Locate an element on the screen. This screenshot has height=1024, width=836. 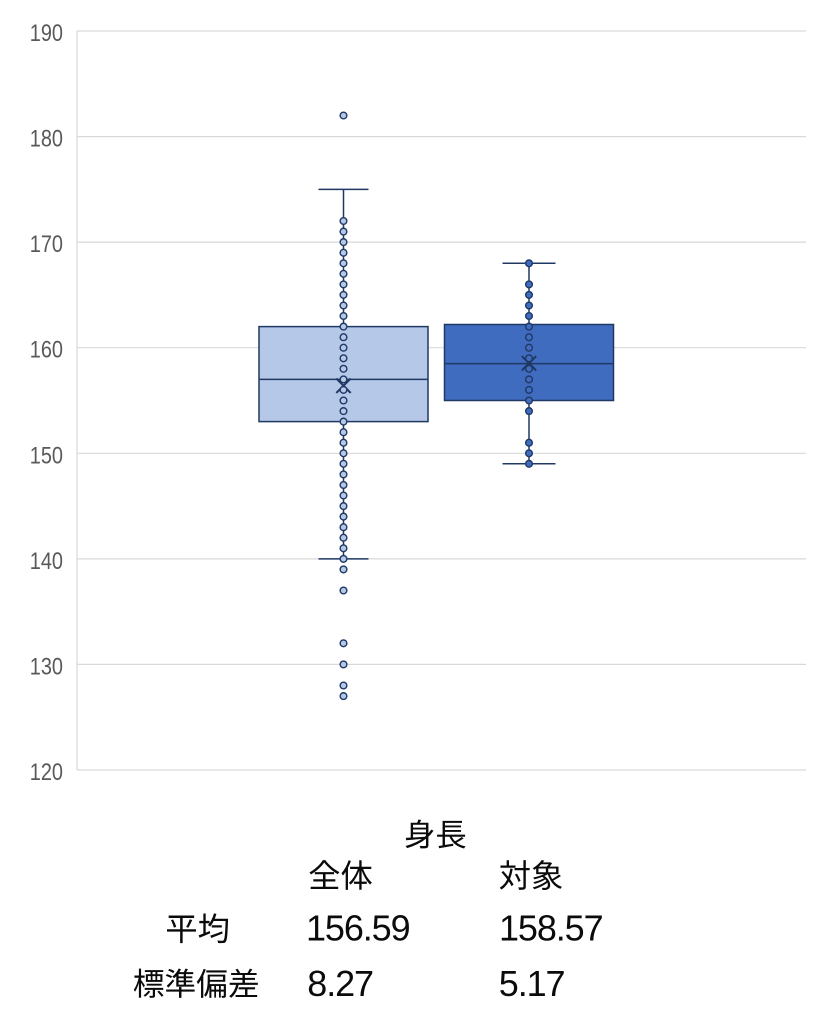
svg-text: 120 is located at coordinates (46, 771).